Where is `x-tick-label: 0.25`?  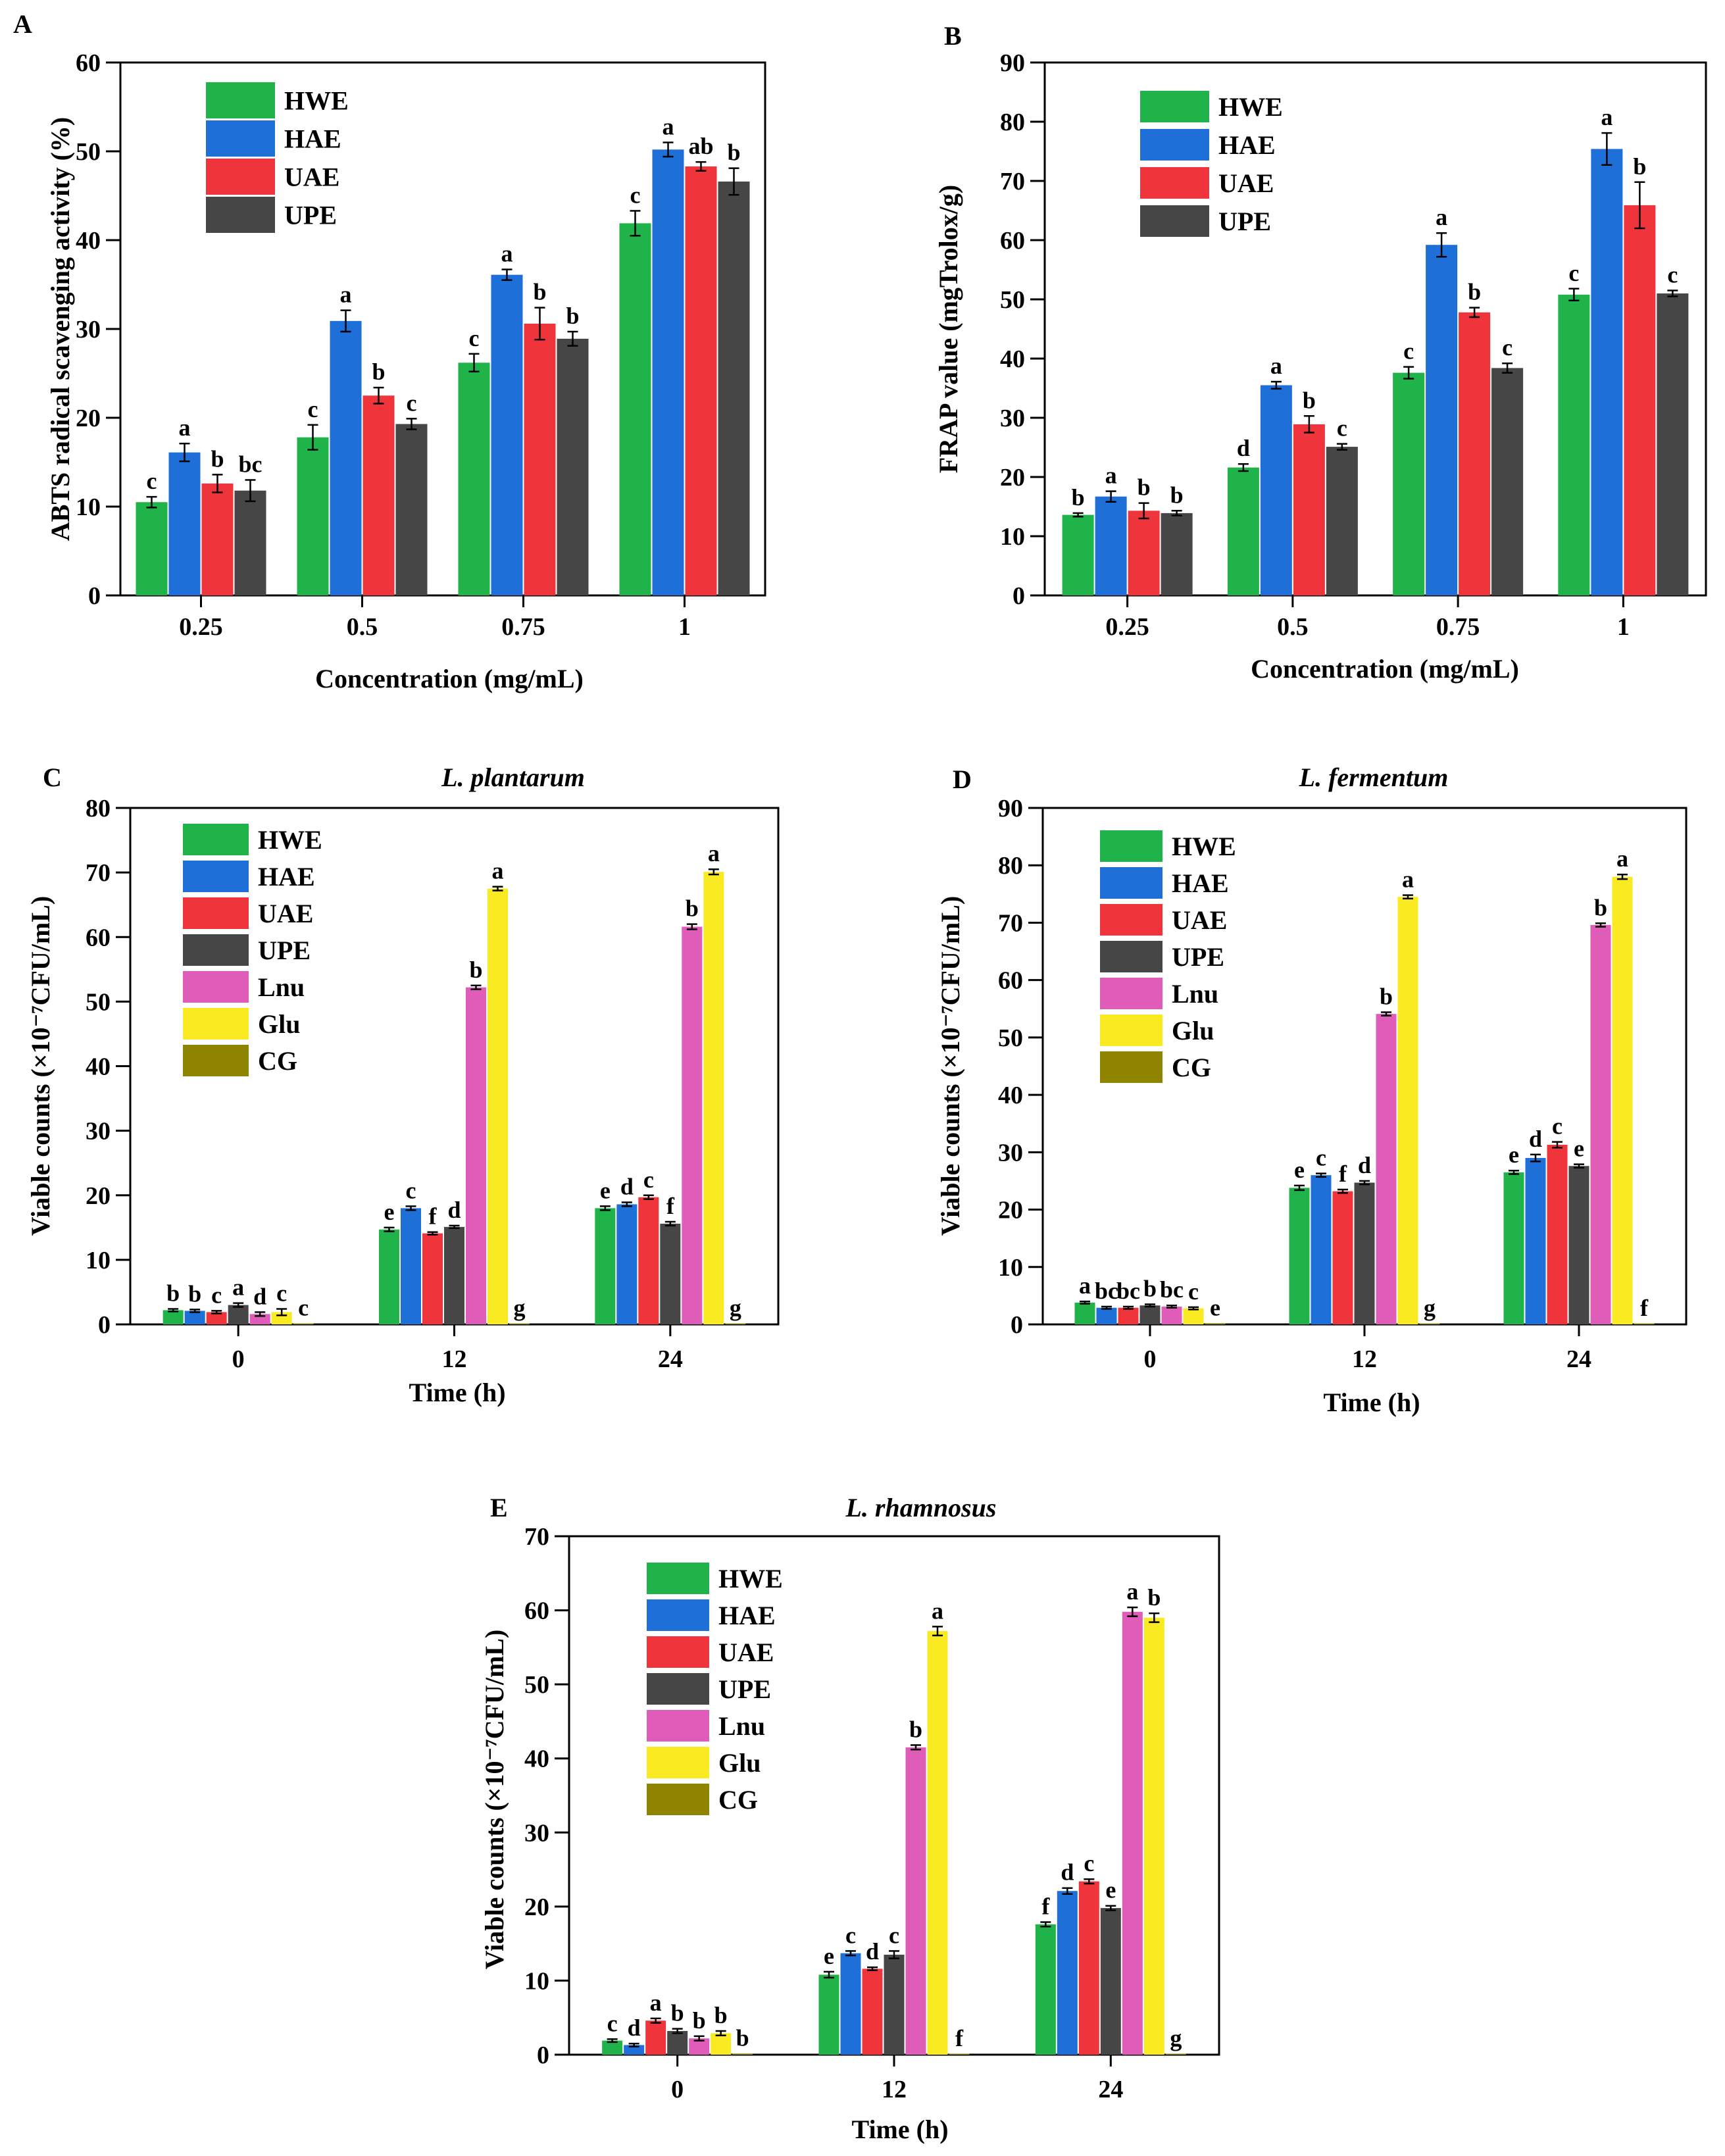
x-tick-label: 0.25 is located at coordinates (201, 627).